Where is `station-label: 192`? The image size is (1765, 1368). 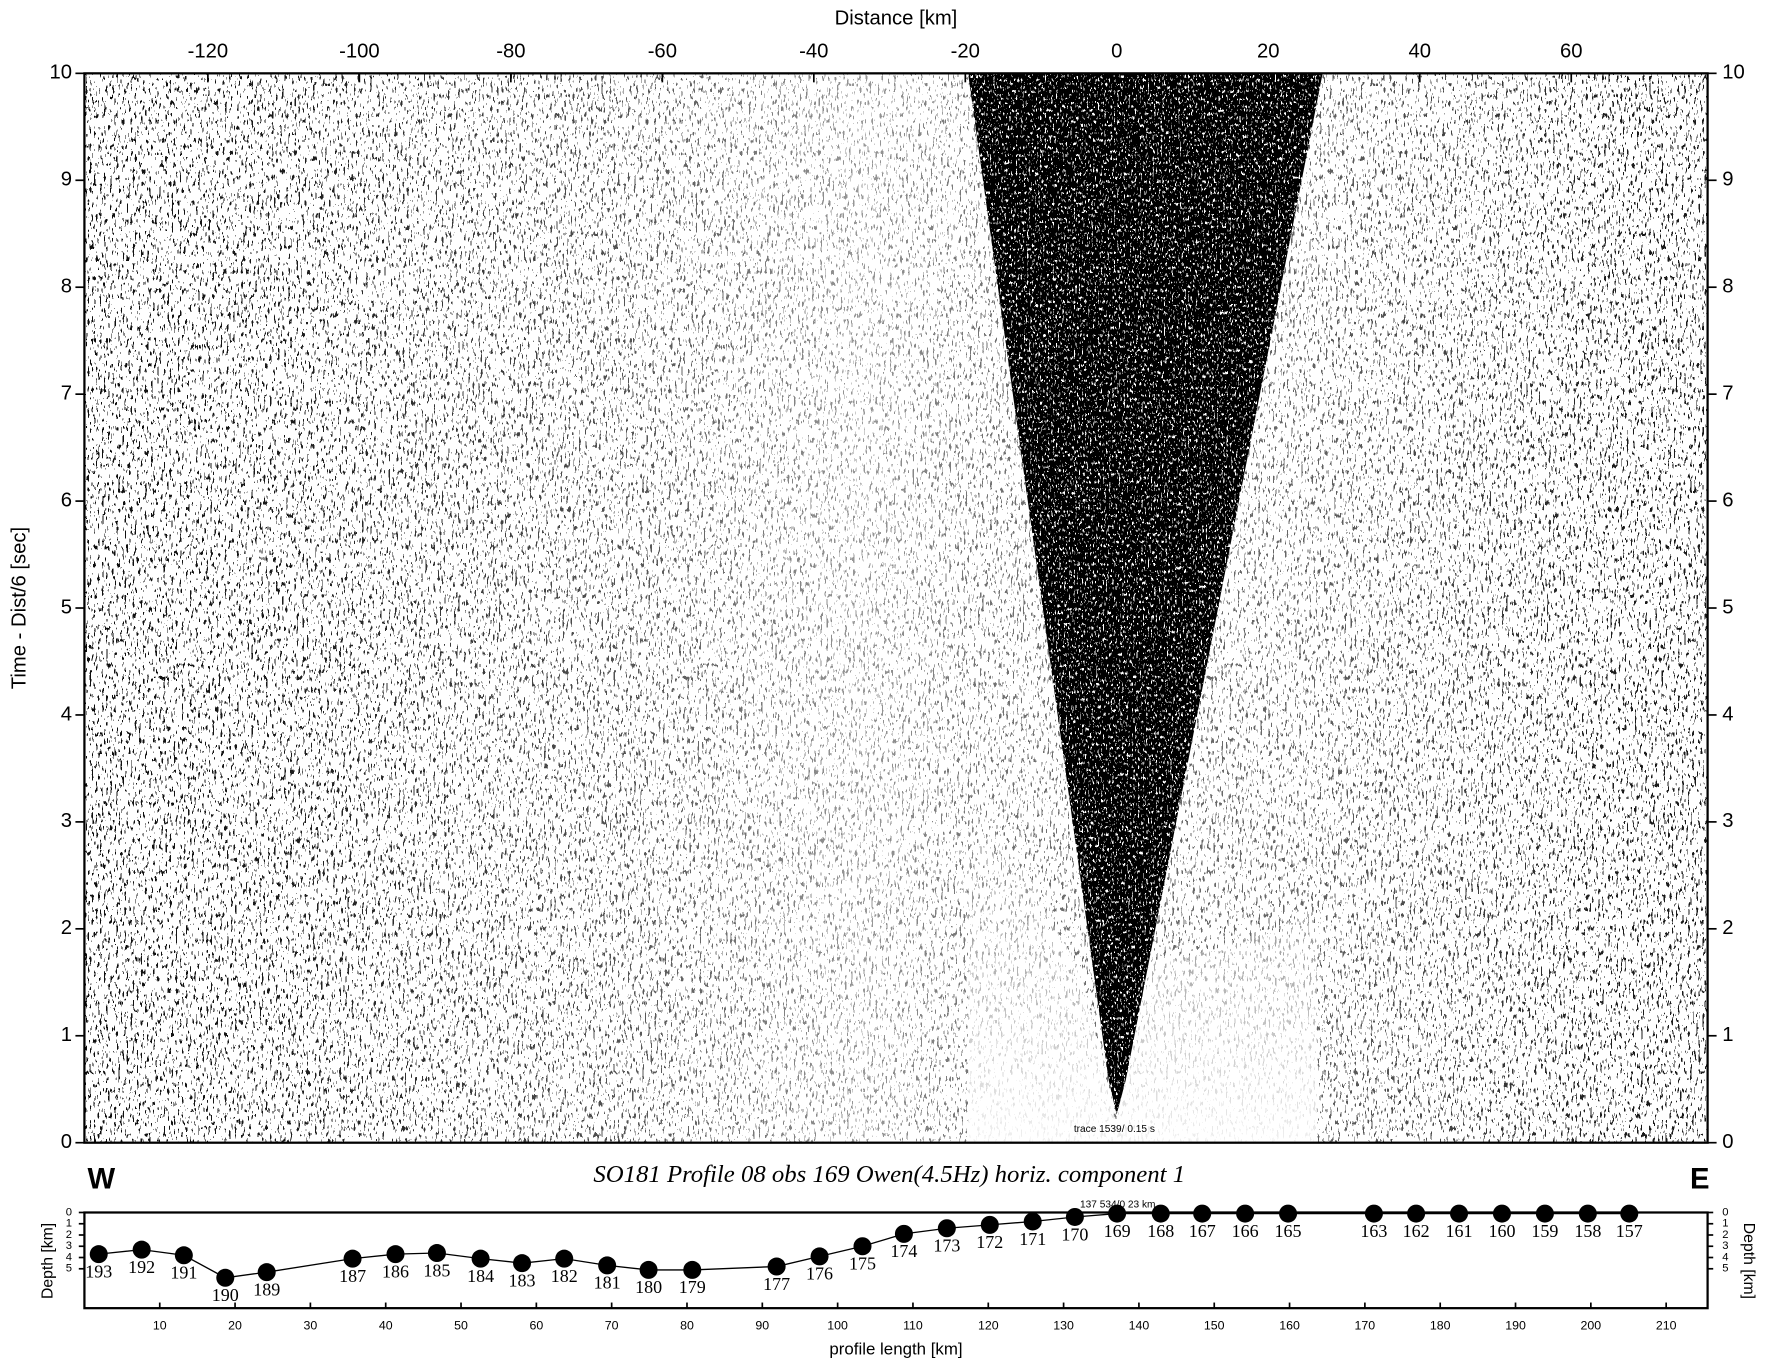
station-label: 192 is located at coordinates (141, 1267).